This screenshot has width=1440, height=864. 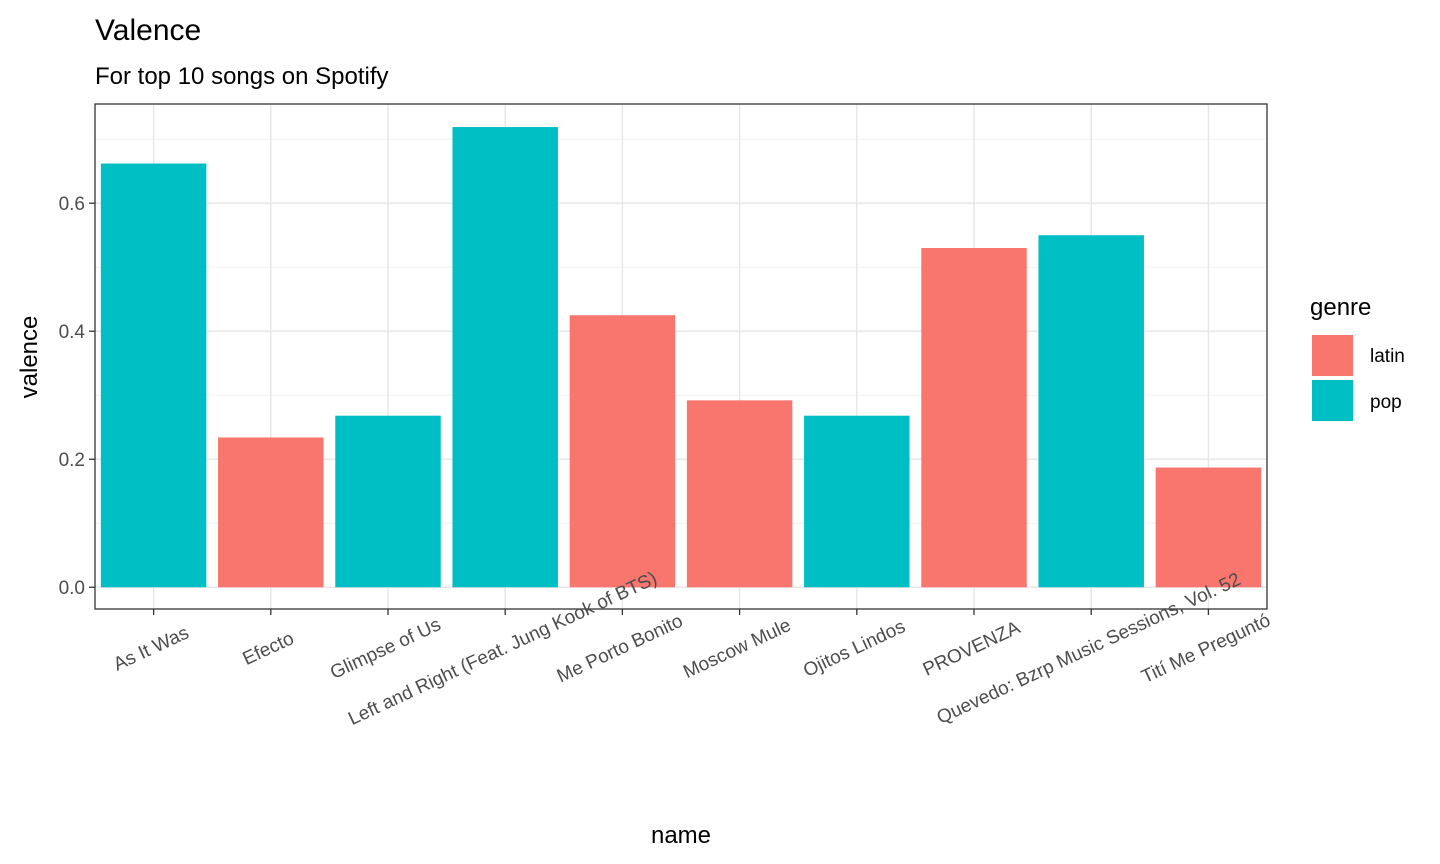 I want to click on y-tick-label: 0.2, so click(x=72, y=460).